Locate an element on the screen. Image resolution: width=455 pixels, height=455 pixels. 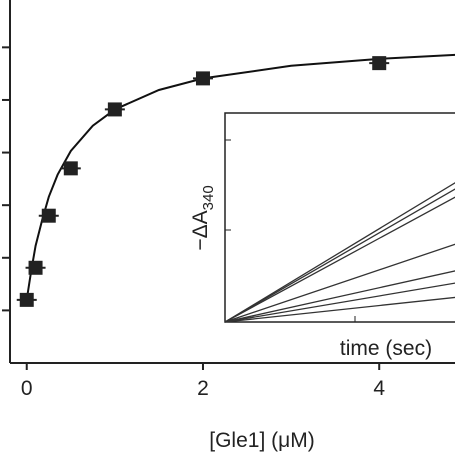
inset-x-axis-label: time (sec) is located at coordinates (386, 348).